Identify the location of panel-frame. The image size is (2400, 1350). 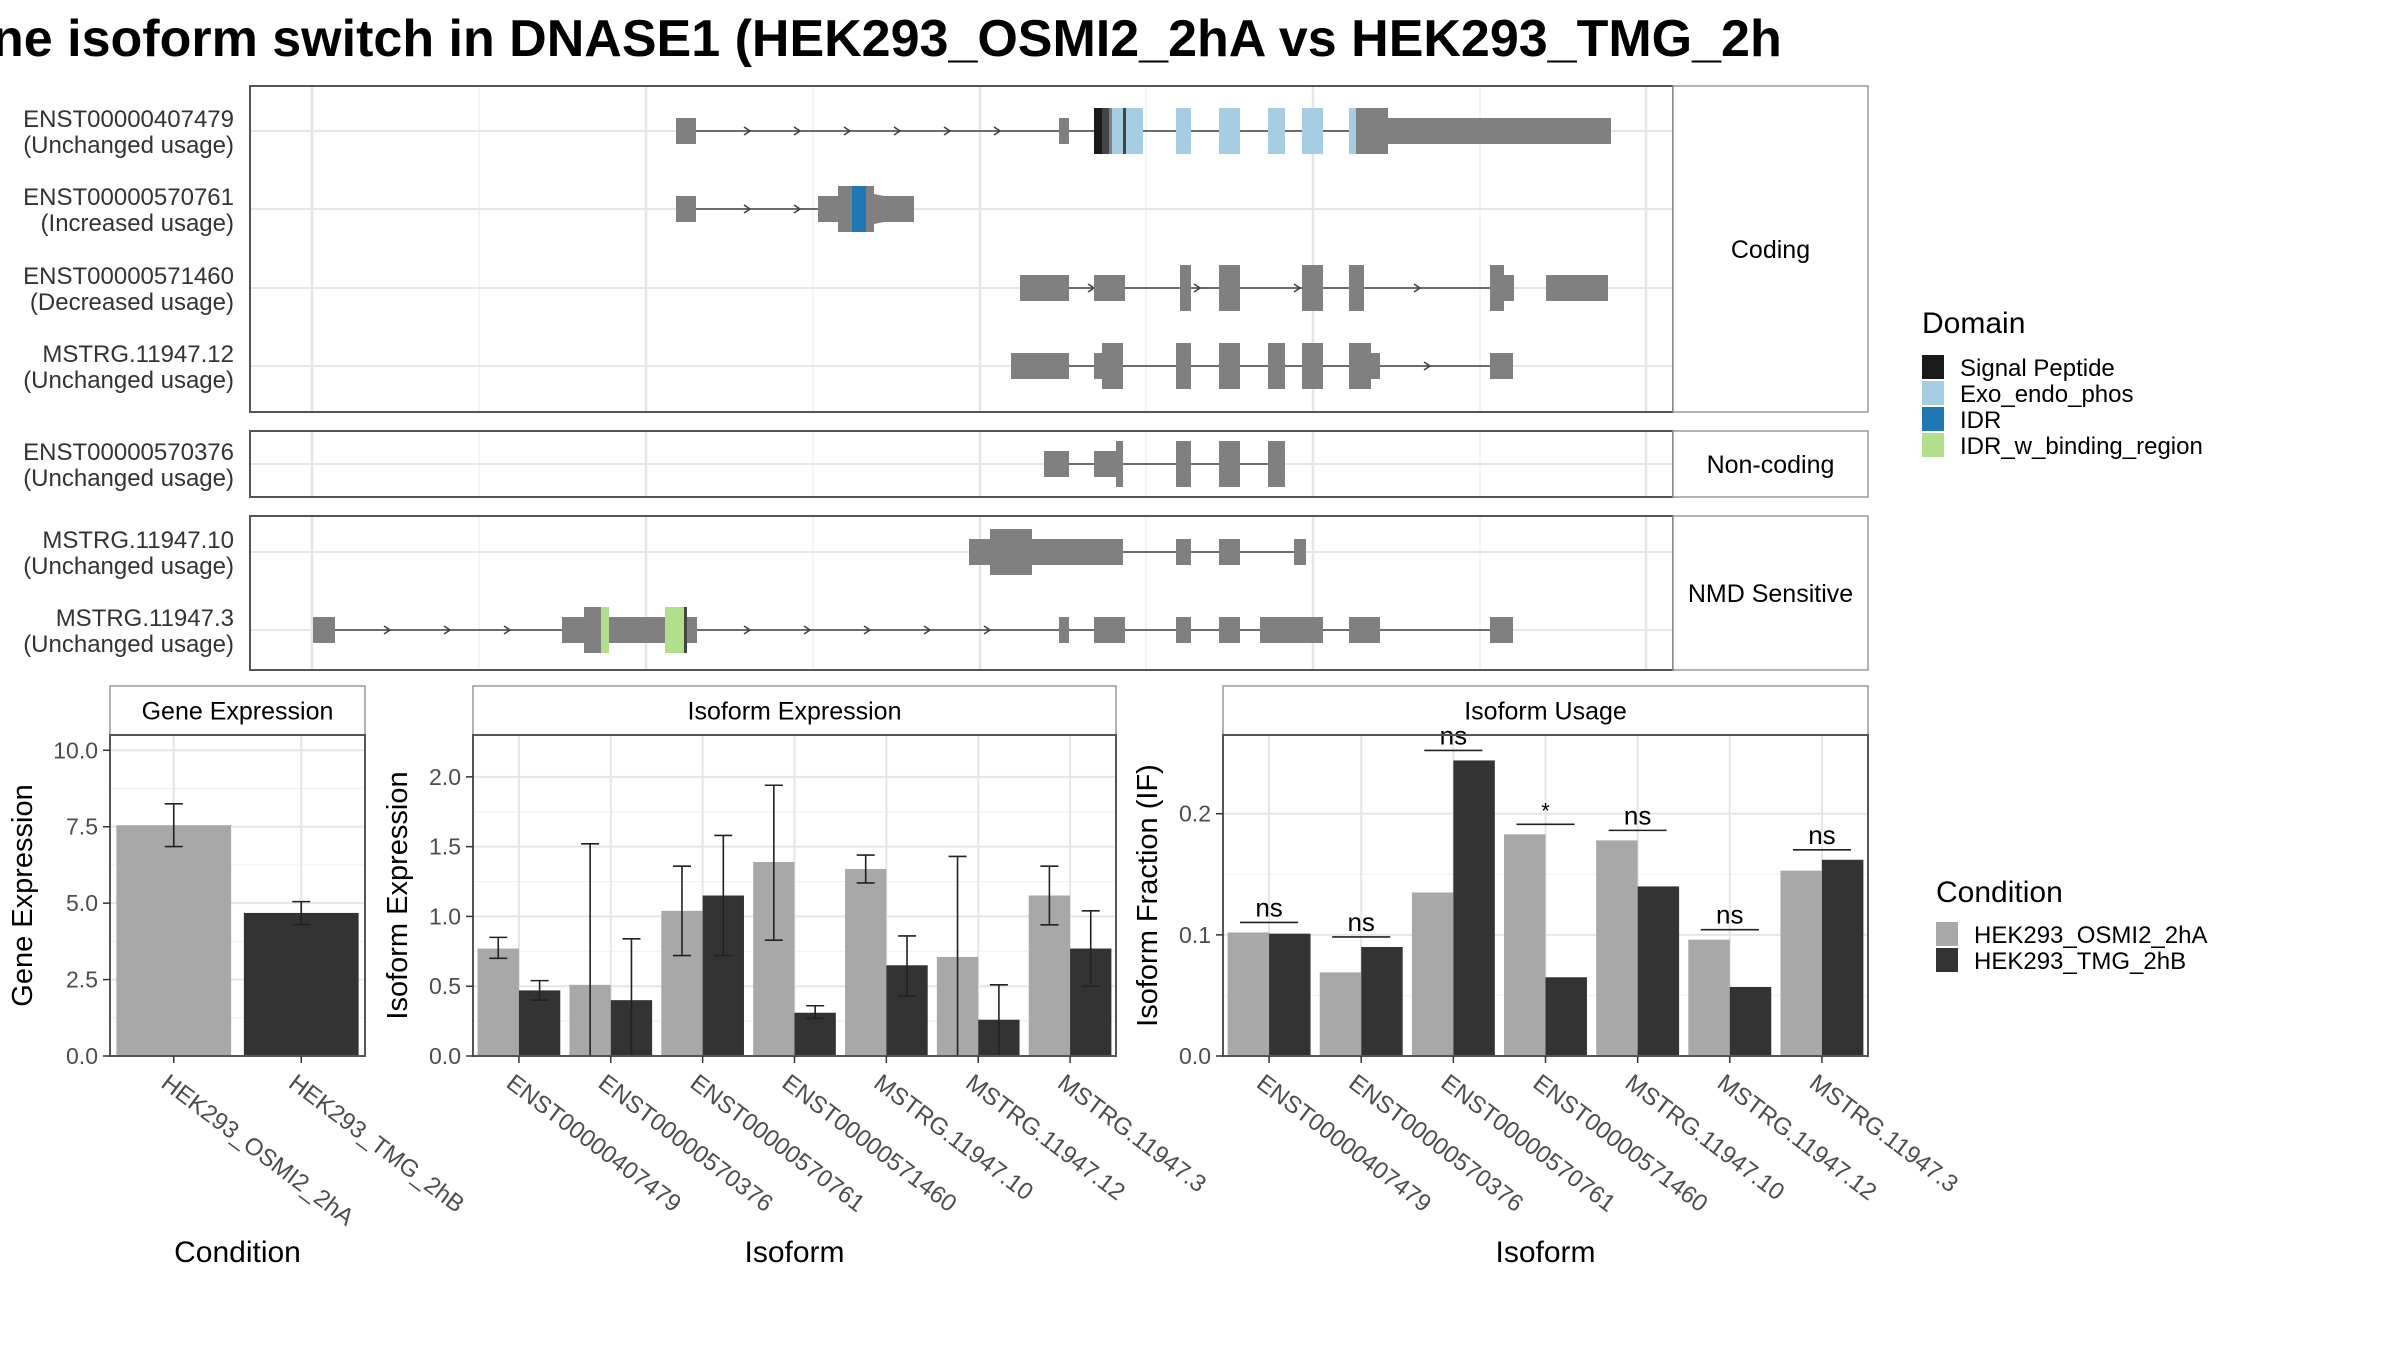
(237, 895).